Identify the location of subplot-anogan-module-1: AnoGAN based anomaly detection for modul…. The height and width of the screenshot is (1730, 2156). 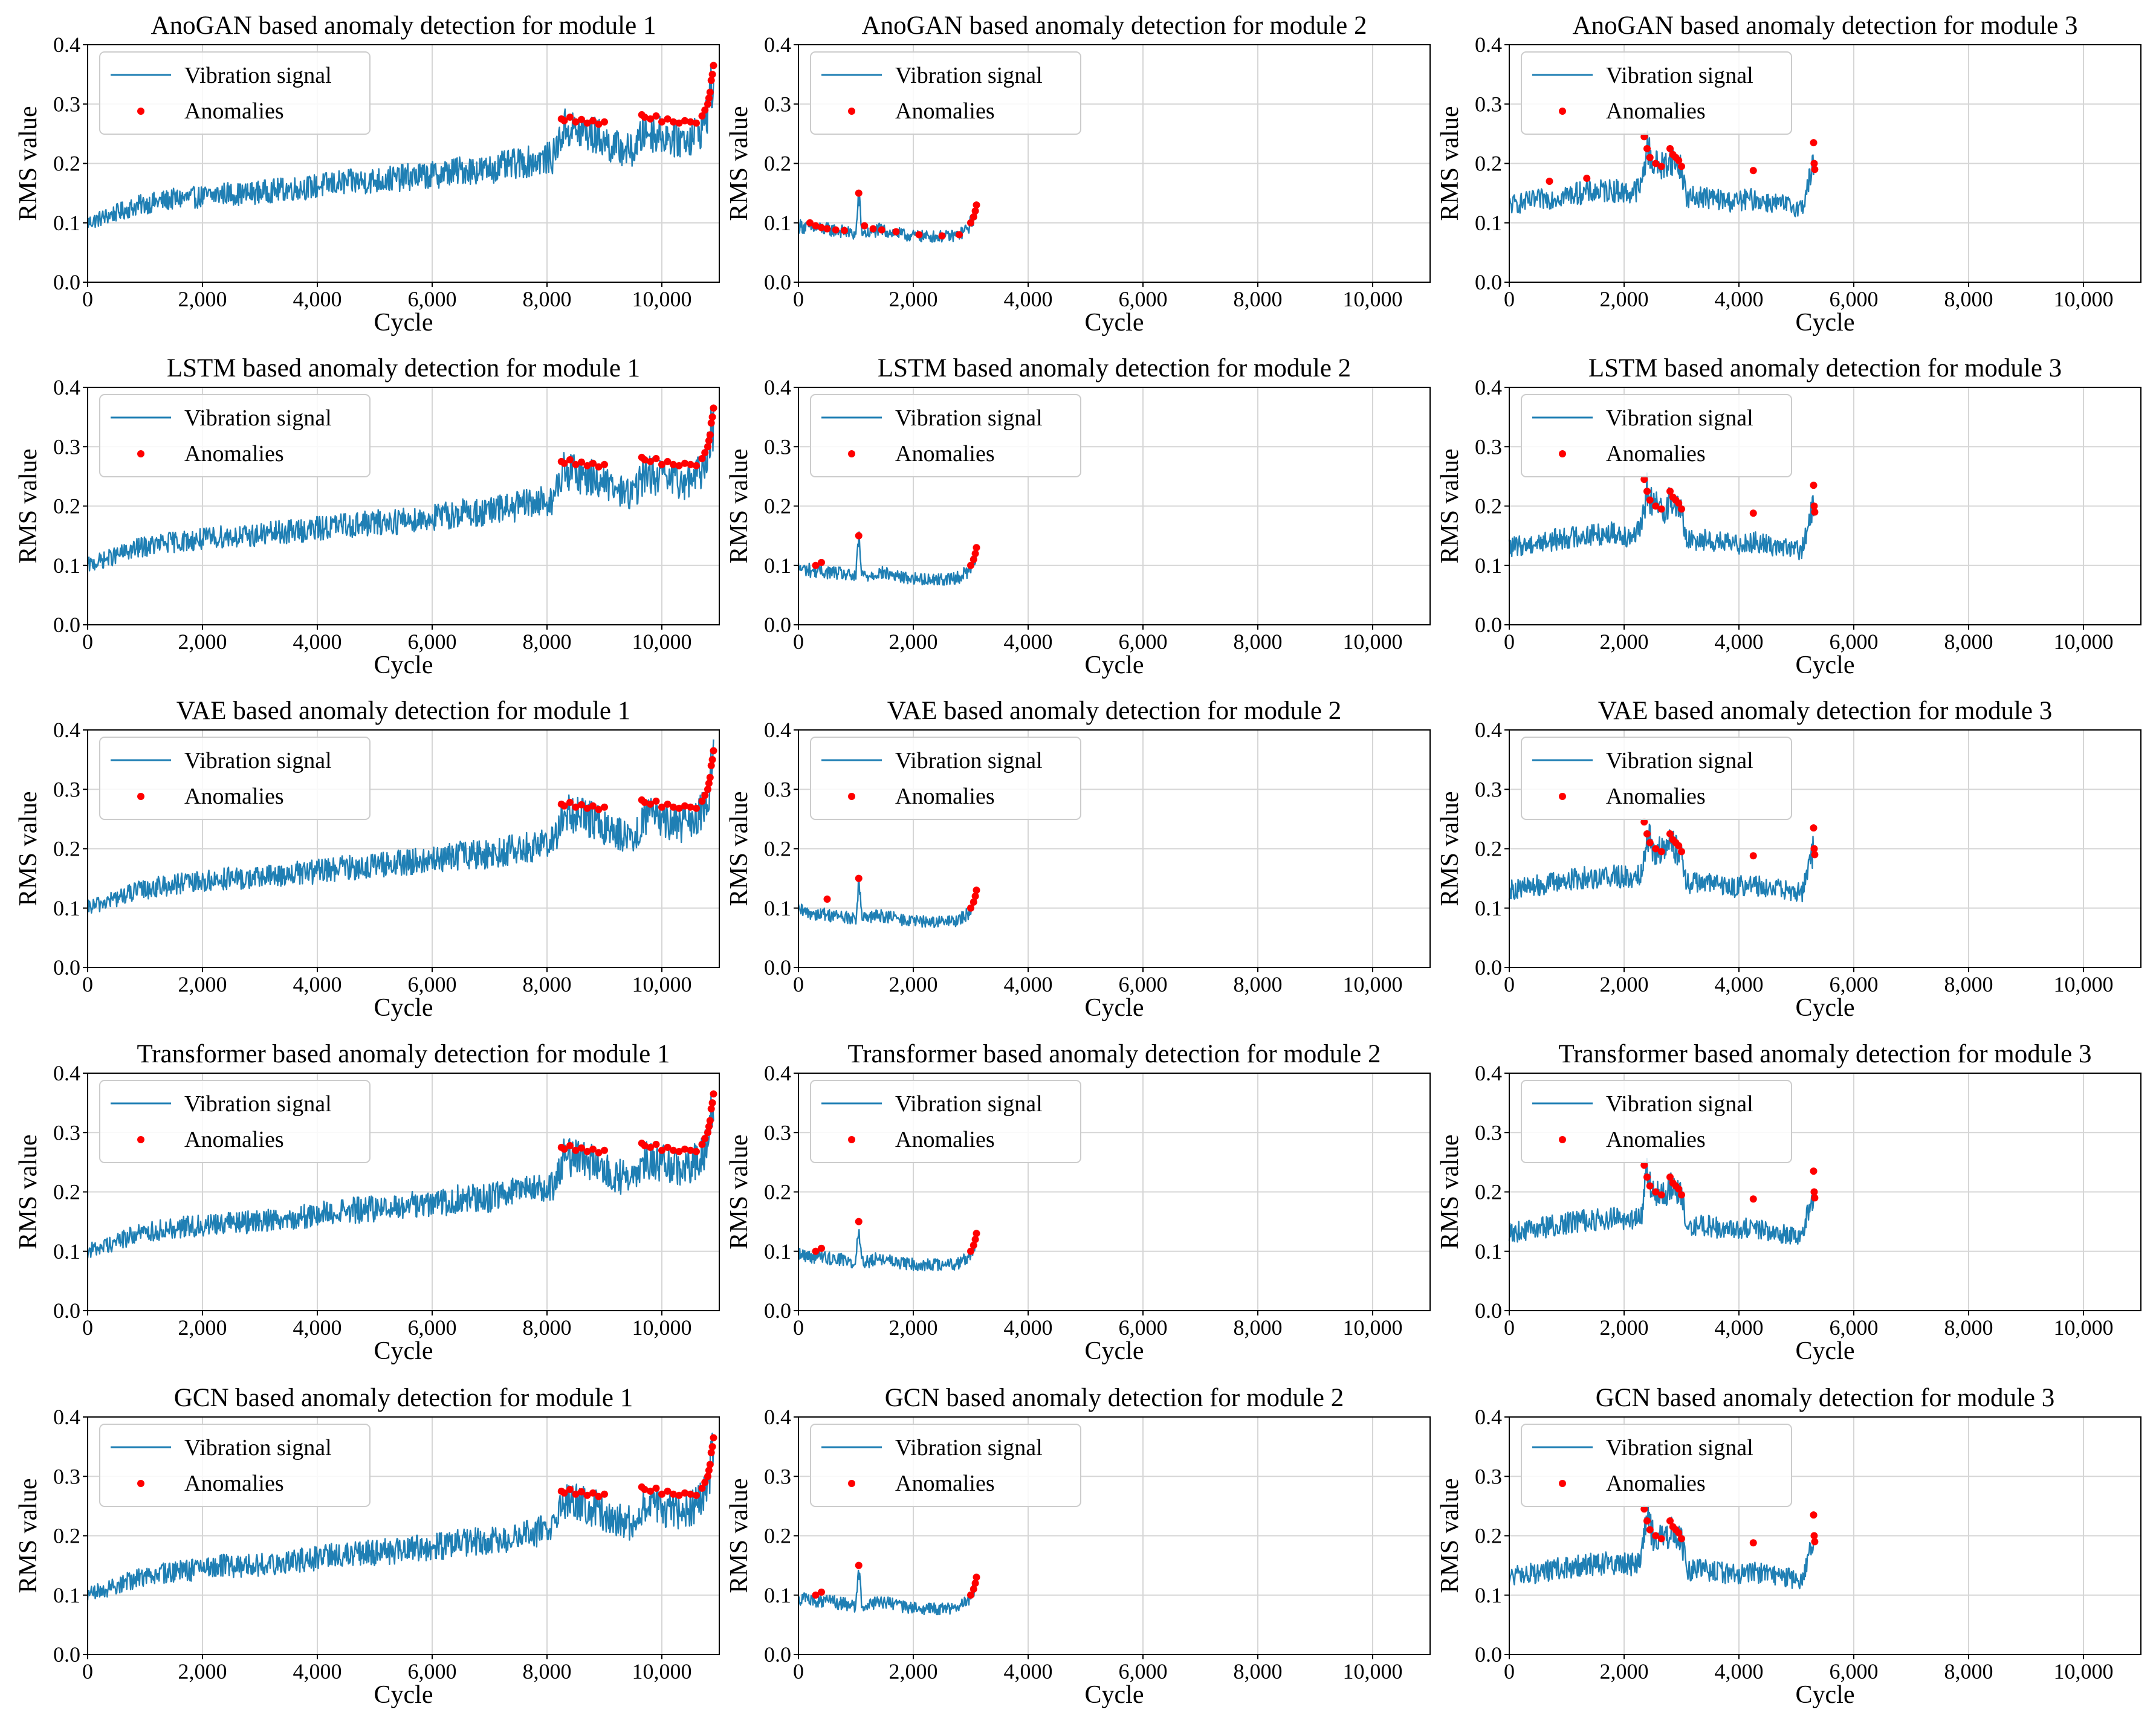
(367, 174).